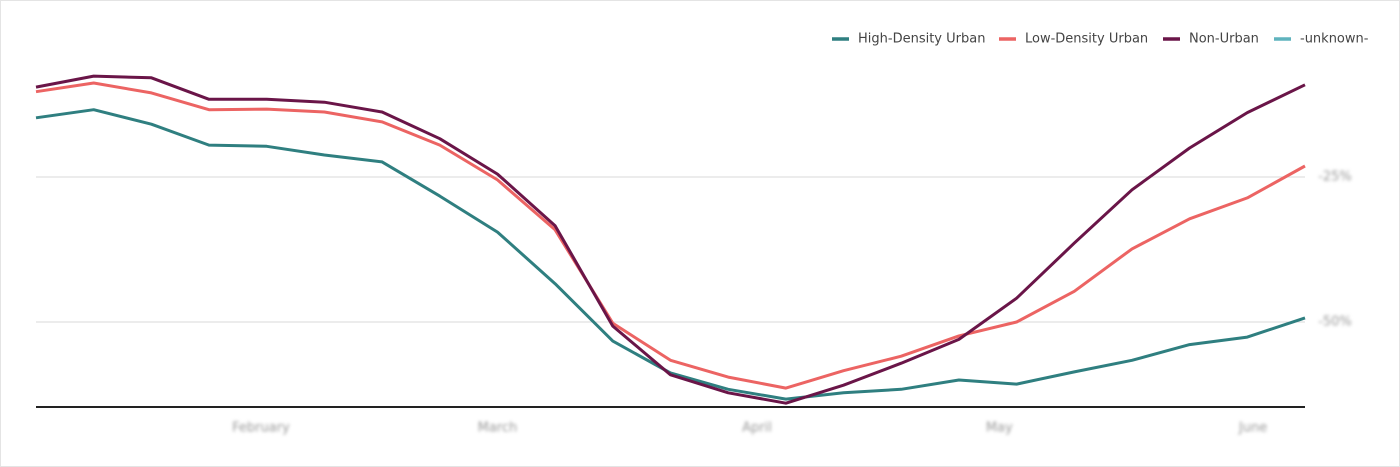 The width and height of the screenshot is (1400, 467). I want to click on y-tick-label: -25%, so click(1335, 177).